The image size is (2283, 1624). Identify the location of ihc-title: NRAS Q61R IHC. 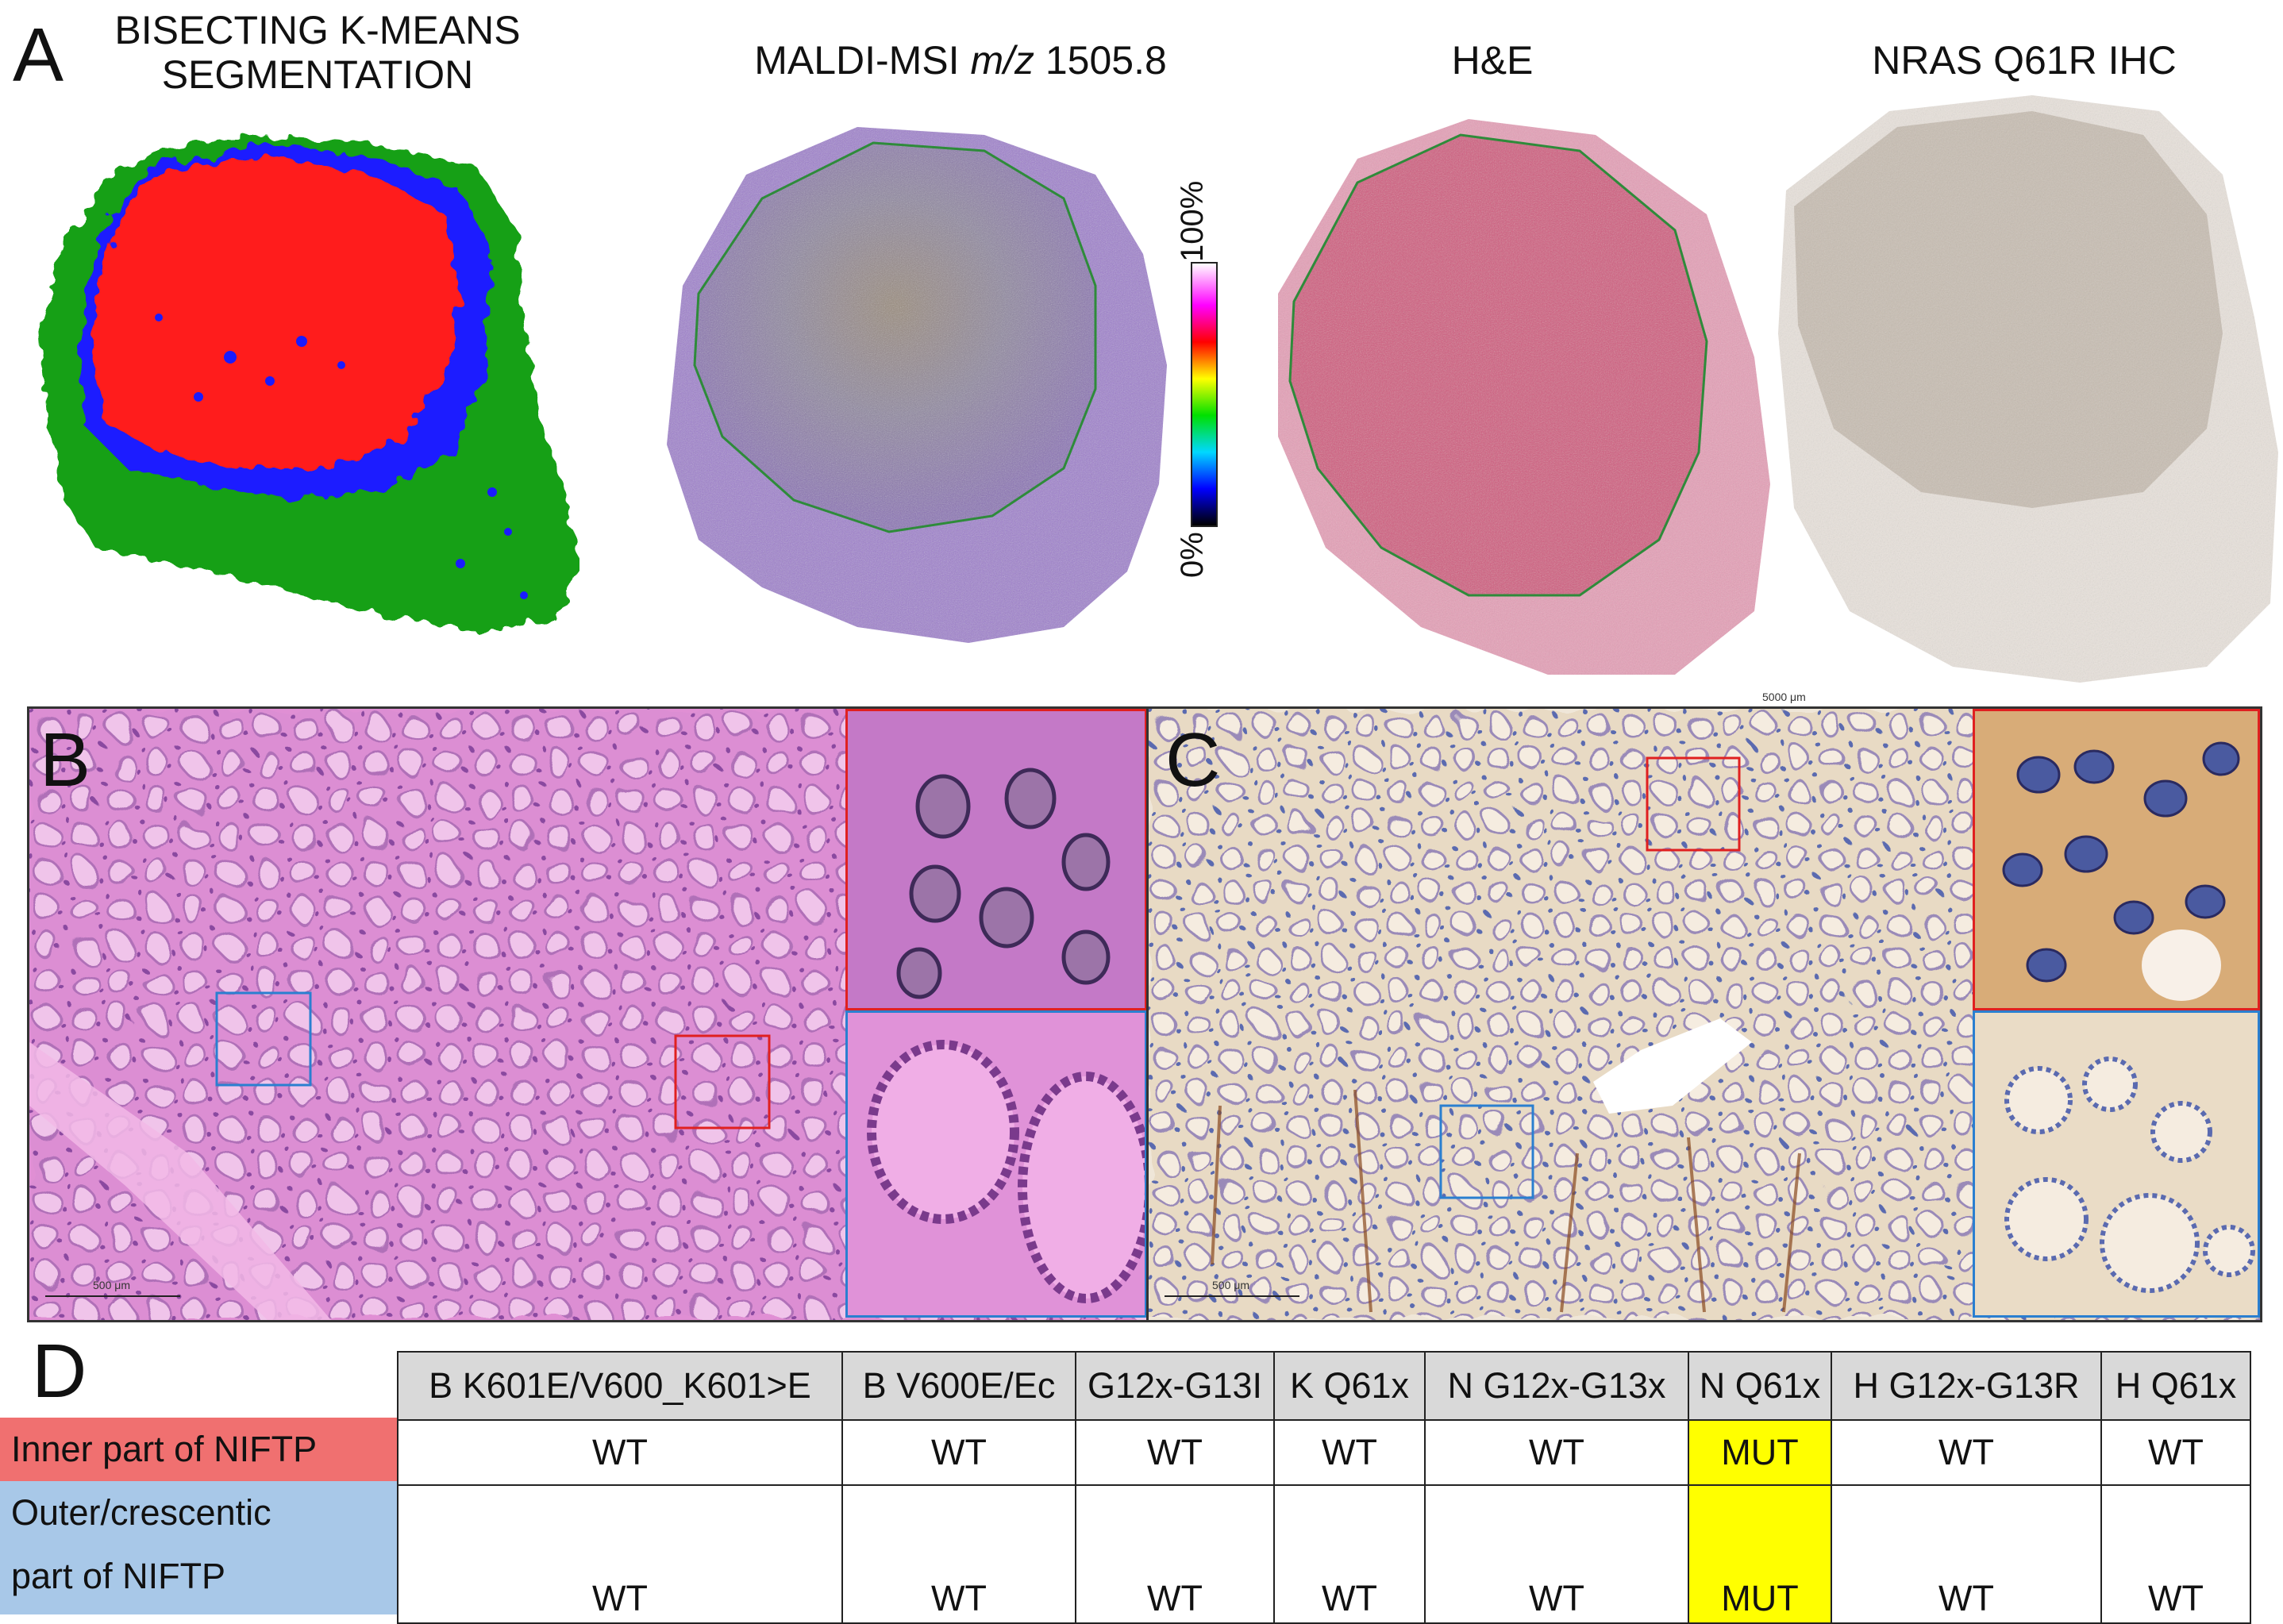
(2024, 60).